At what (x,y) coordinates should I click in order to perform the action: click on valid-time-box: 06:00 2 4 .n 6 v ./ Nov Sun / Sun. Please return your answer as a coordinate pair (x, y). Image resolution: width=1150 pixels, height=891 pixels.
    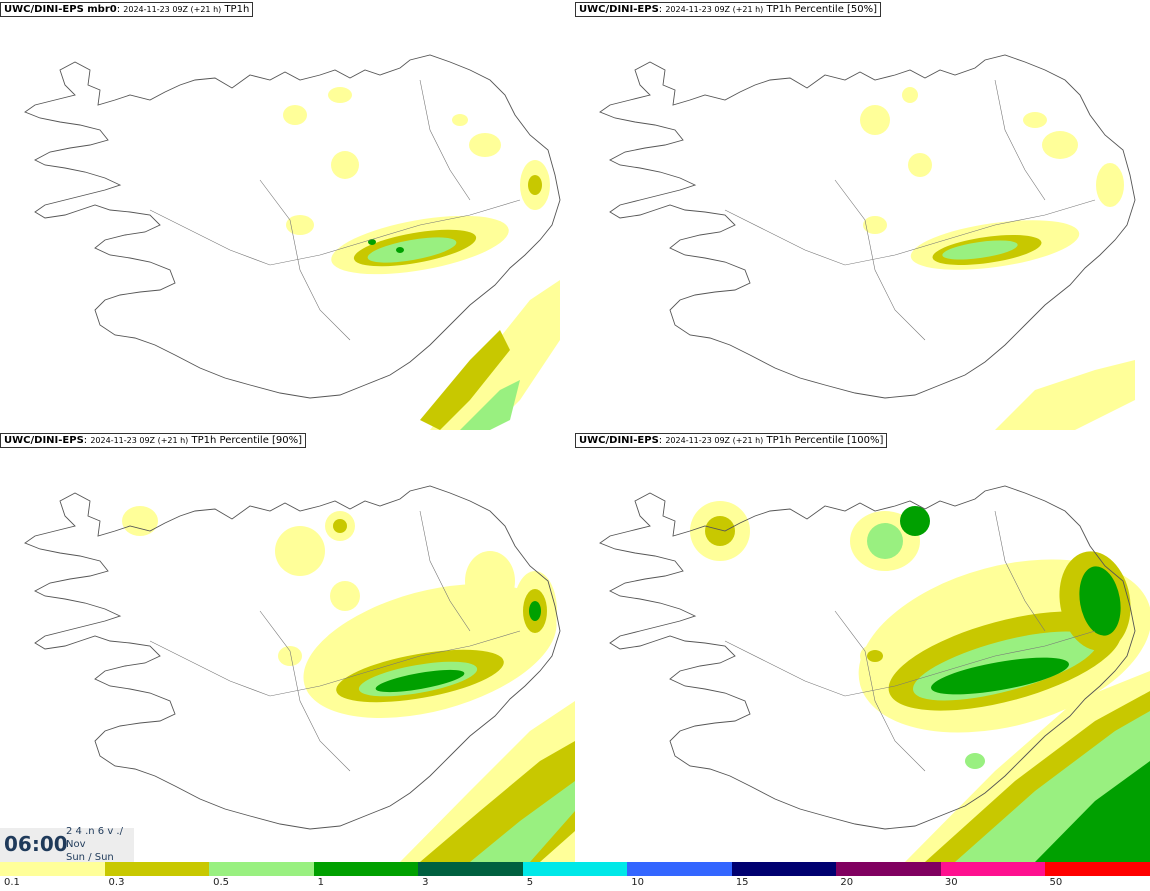
    Looking at the image, I should click on (67, 844).